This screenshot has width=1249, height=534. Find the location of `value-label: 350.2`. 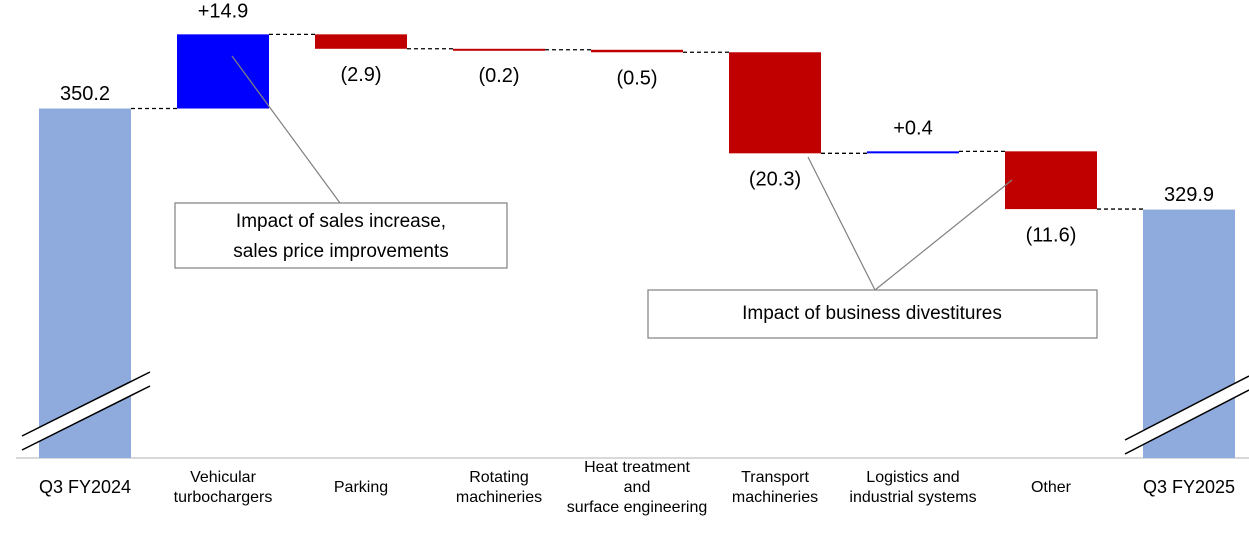

value-label: 350.2 is located at coordinates (85, 94).